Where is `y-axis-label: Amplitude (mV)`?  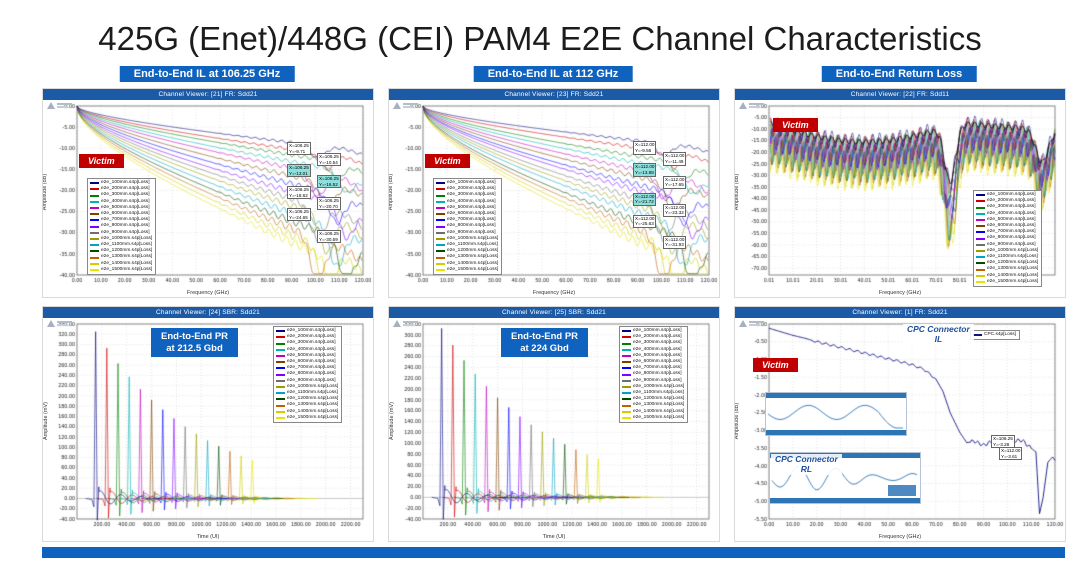 y-axis-label: Amplitude (mV) is located at coordinates (46, 421).